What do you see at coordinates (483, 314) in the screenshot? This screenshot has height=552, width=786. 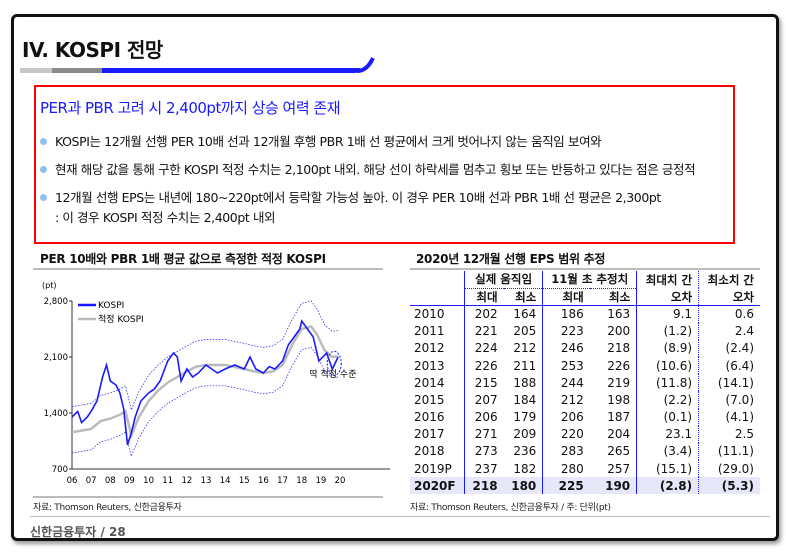 I see `table-cell: 202` at bounding box center [483, 314].